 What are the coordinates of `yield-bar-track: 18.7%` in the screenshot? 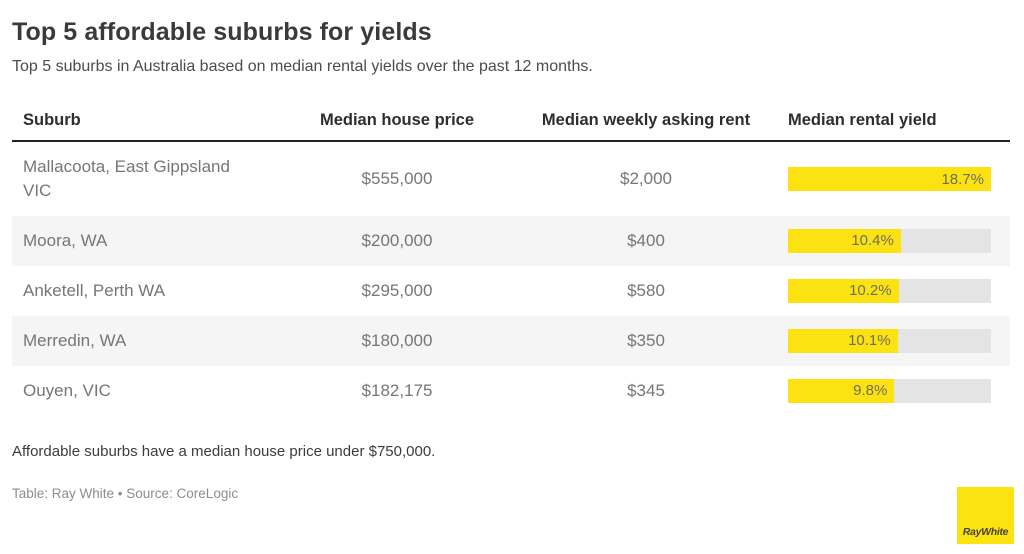 It's located at (889, 179).